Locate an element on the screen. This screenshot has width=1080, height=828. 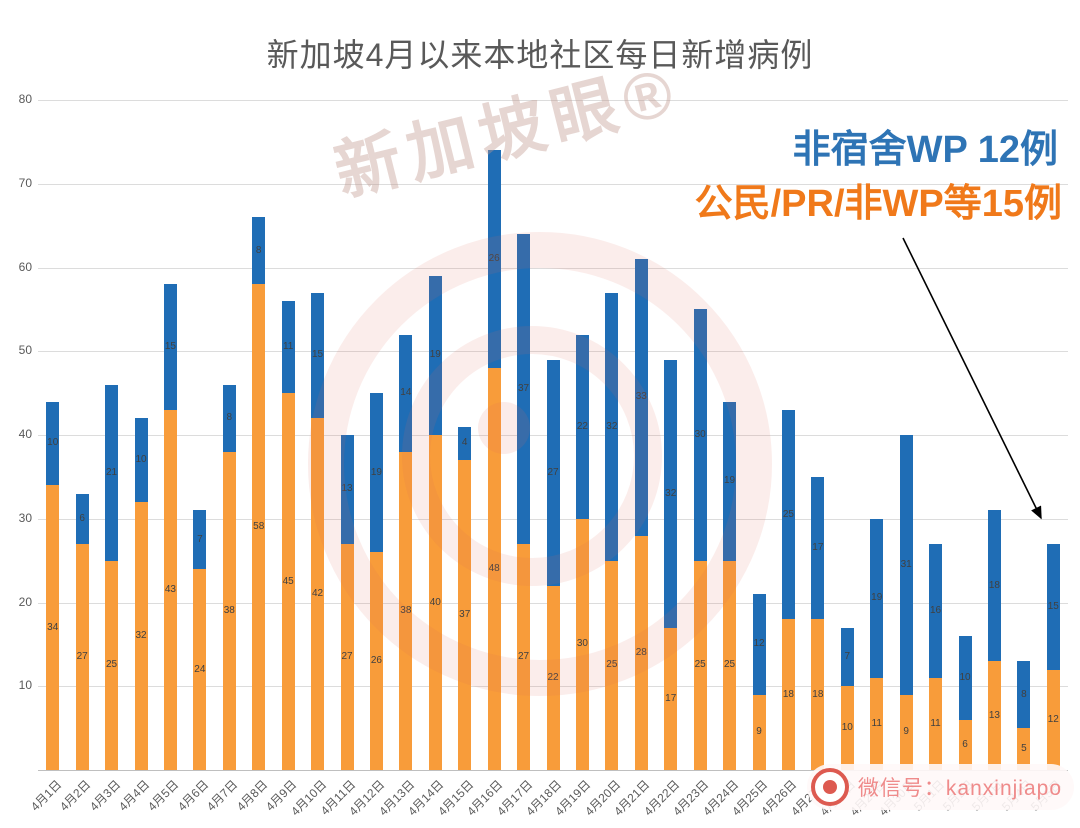
y-axis-tick-label: 20 is located at coordinates (25, 601).